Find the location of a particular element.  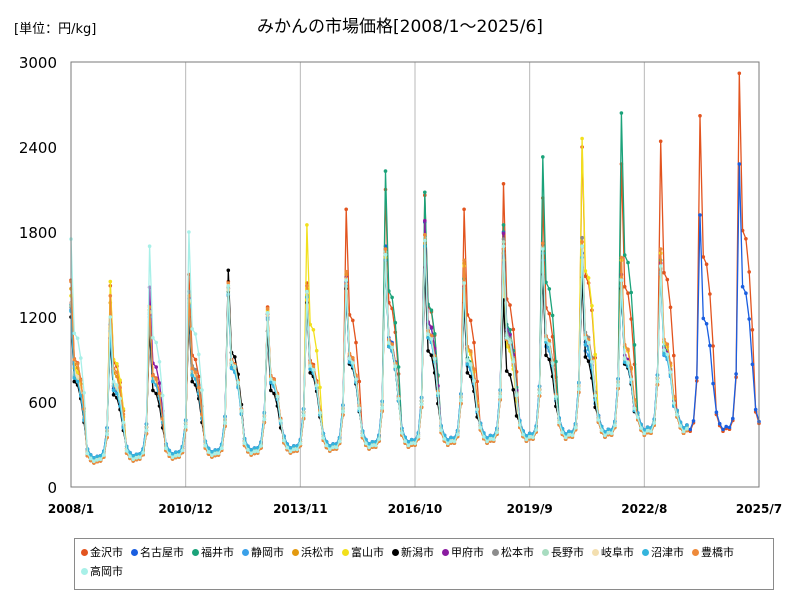

legend-label: 甲府市 is located at coordinates (467, 552).